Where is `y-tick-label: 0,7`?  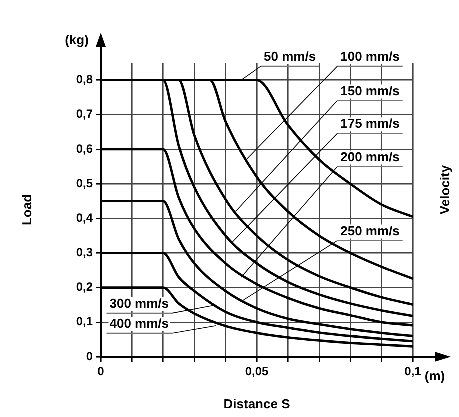
y-tick-label: 0,7 is located at coordinates (85, 114).